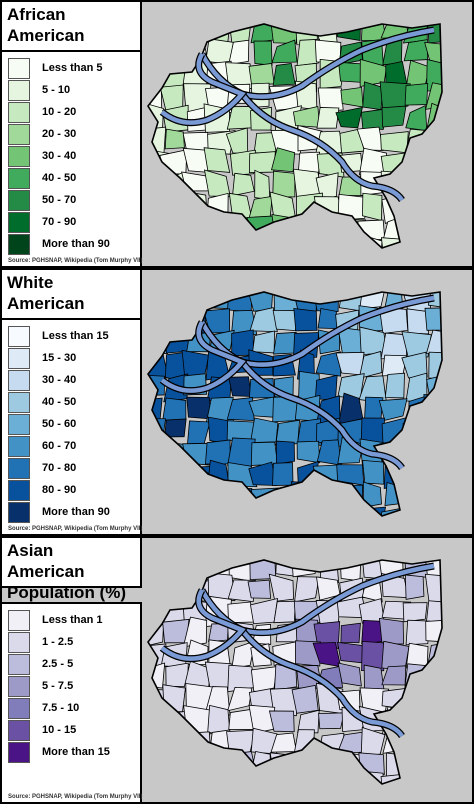 Image resolution: width=474 pixels, height=804 pixels. What do you see at coordinates (72, 570) in the screenshot?
I see `title-box: Asian American Population (%)` at bounding box center [72, 570].